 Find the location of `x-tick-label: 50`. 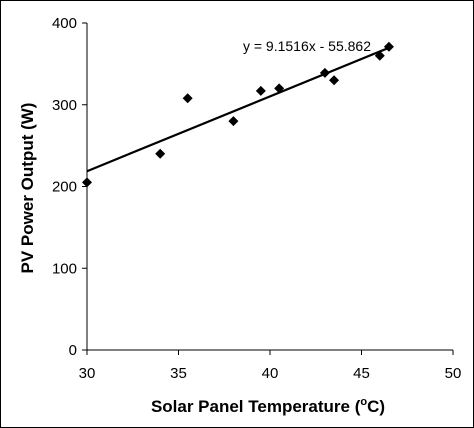

x-tick-label: 50 is located at coordinates (453, 373).